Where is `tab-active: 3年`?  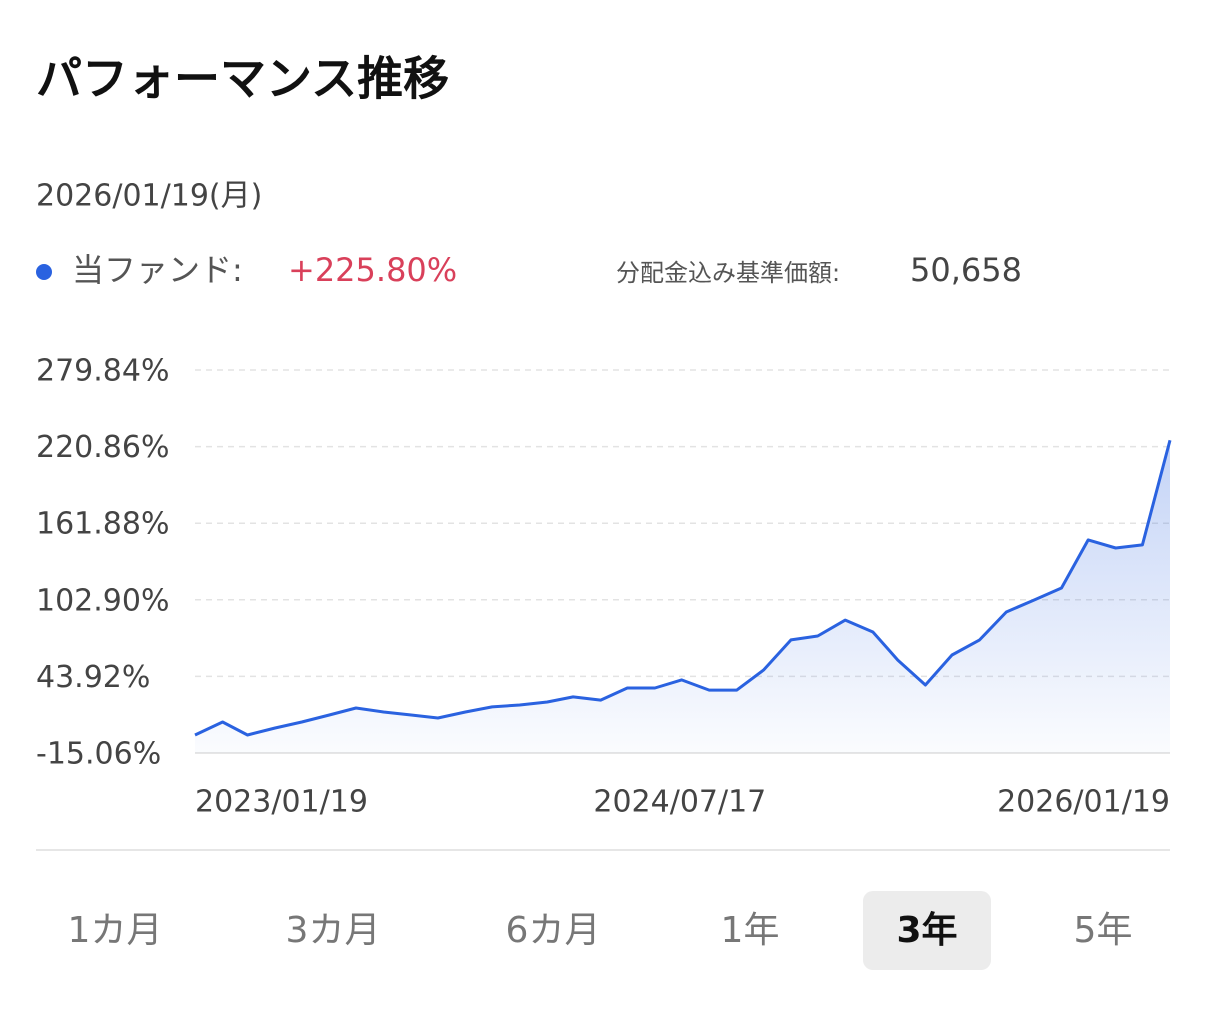
tab-active: 3年 is located at coordinates (926, 930).